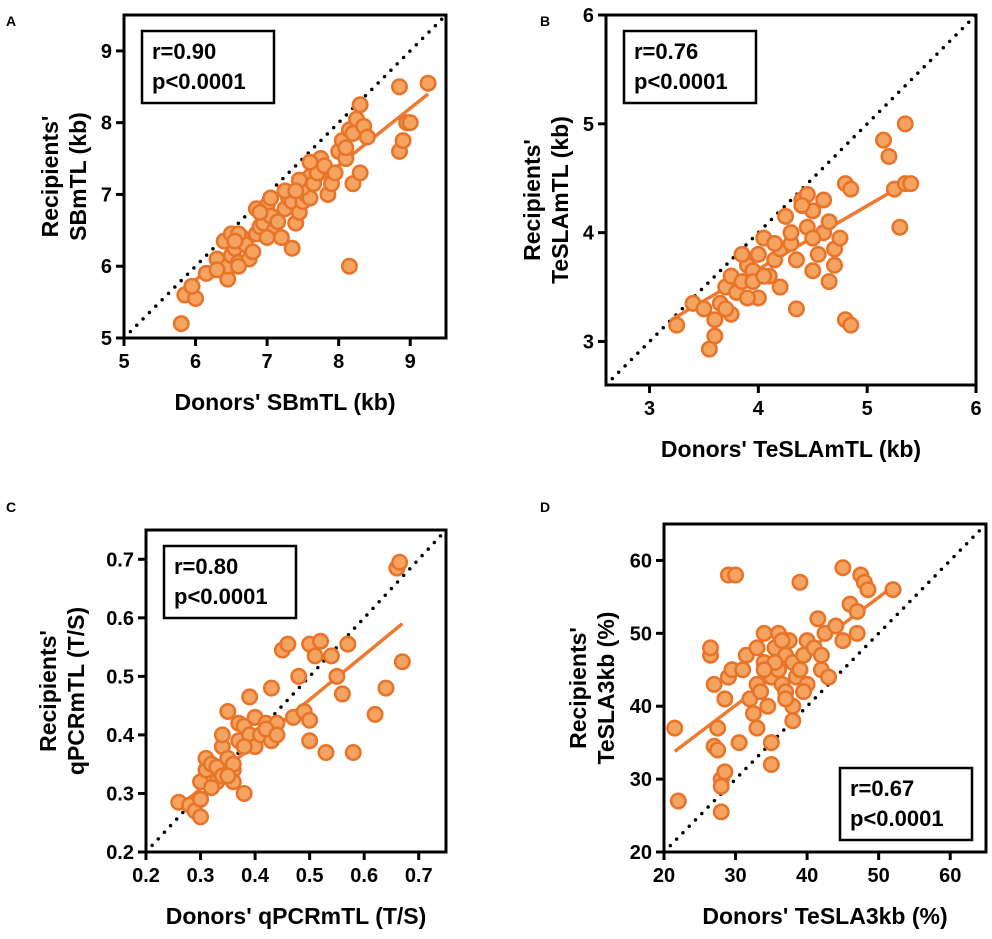  What do you see at coordinates (208, 67) in the screenshot?
I see `stats-box: r=0.90 p<0.0001` at bounding box center [208, 67].